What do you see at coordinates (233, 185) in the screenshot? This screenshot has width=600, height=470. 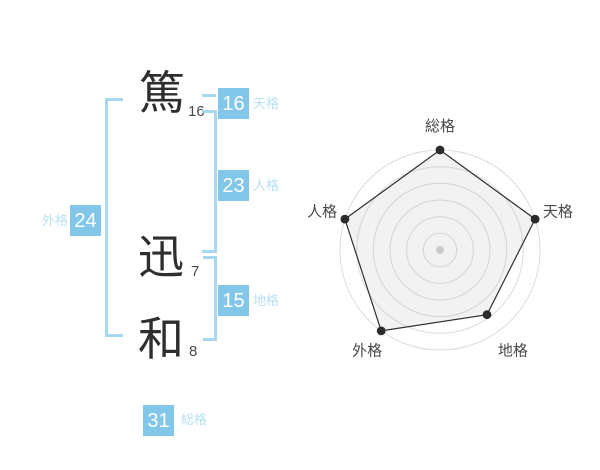 I see `jinkaku-badge: 23` at bounding box center [233, 185].